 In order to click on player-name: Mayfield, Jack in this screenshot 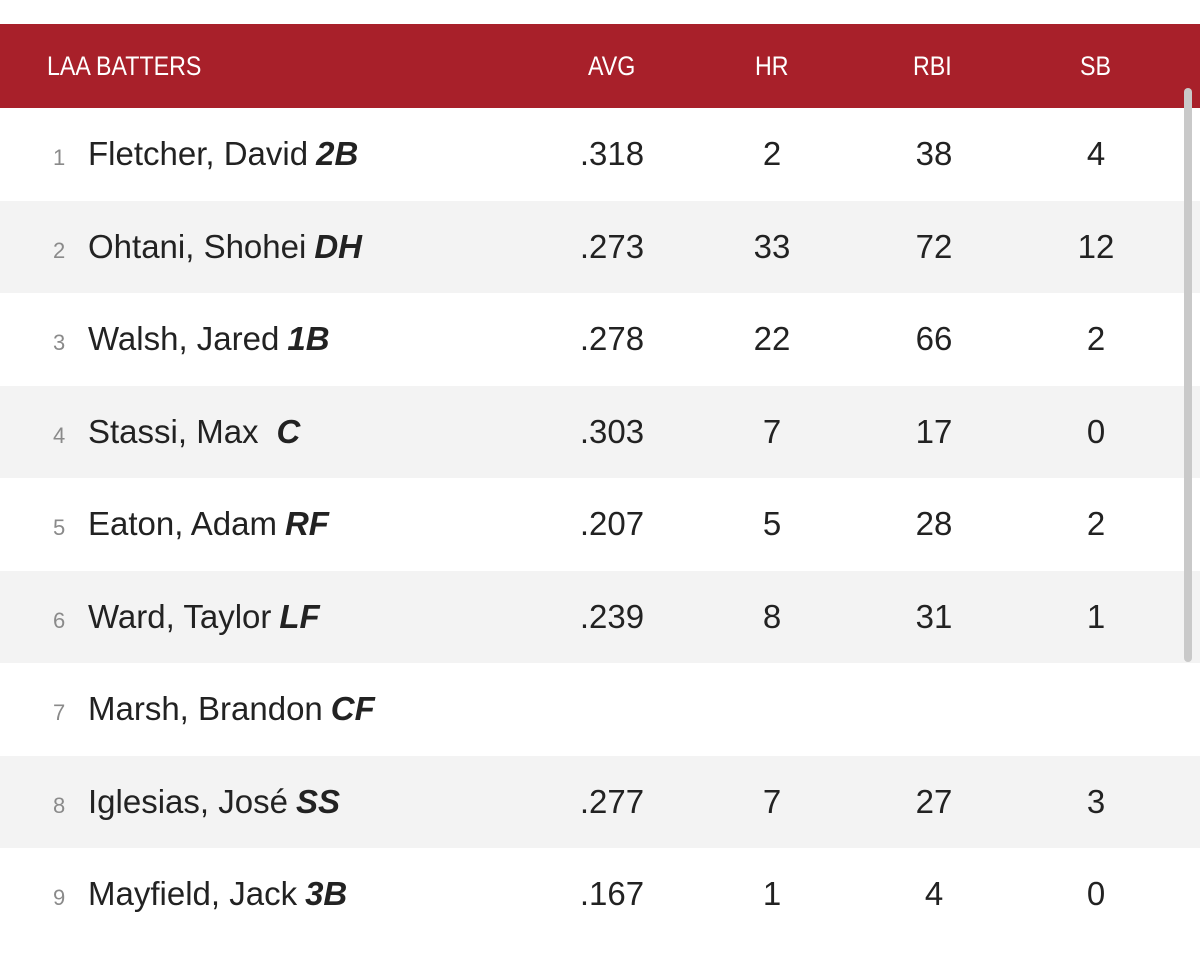, I will do `click(193, 893)`.